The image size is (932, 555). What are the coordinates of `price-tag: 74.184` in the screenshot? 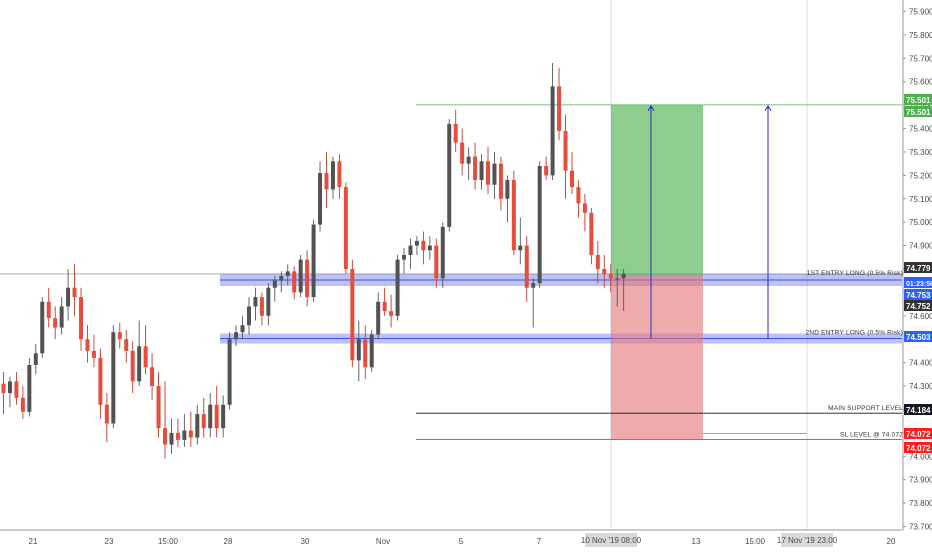 It's located at (918, 409).